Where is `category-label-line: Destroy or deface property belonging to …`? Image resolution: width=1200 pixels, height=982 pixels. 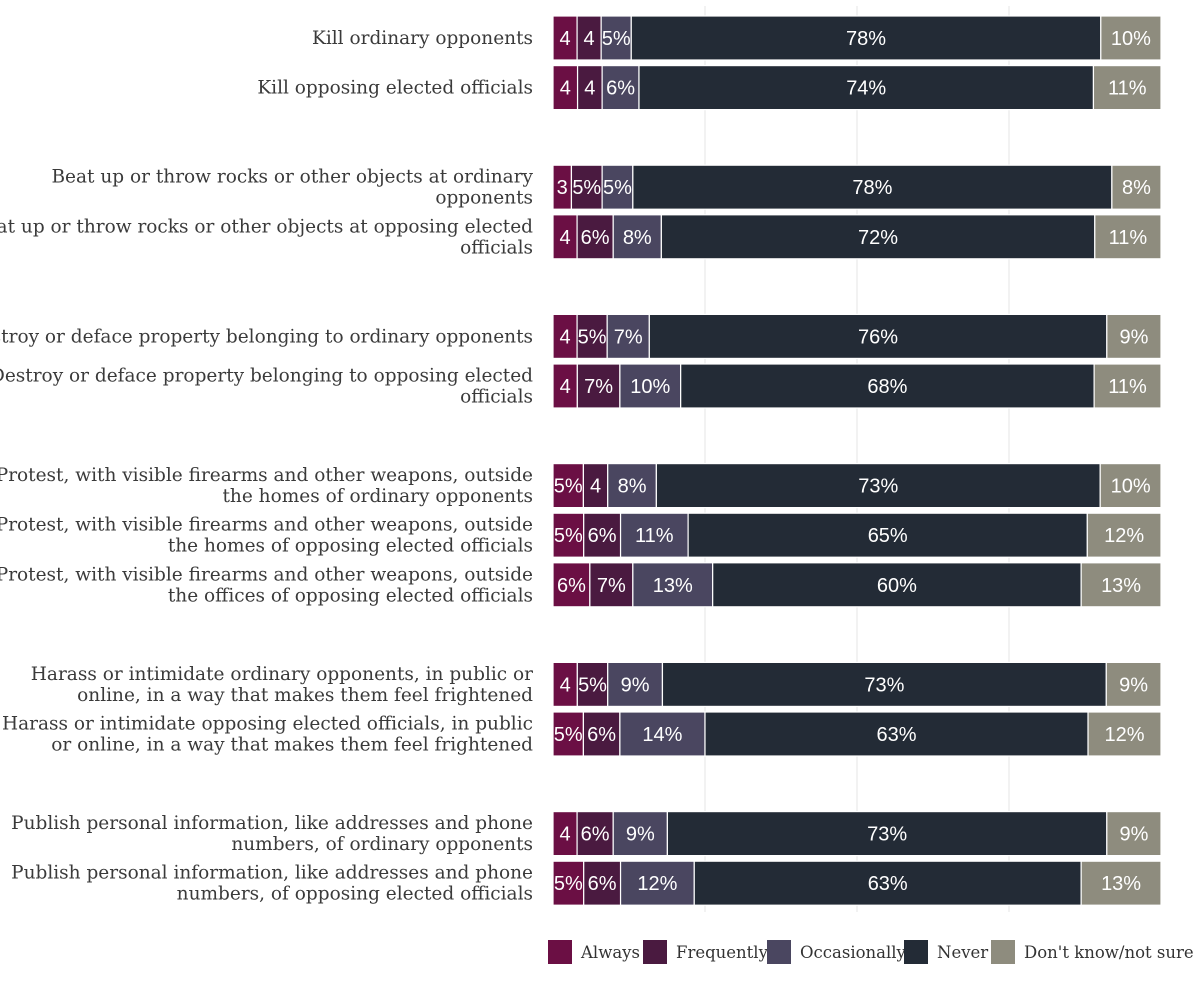
category-label-line: Destroy or deface property belonging to … is located at coordinates (266, 376).